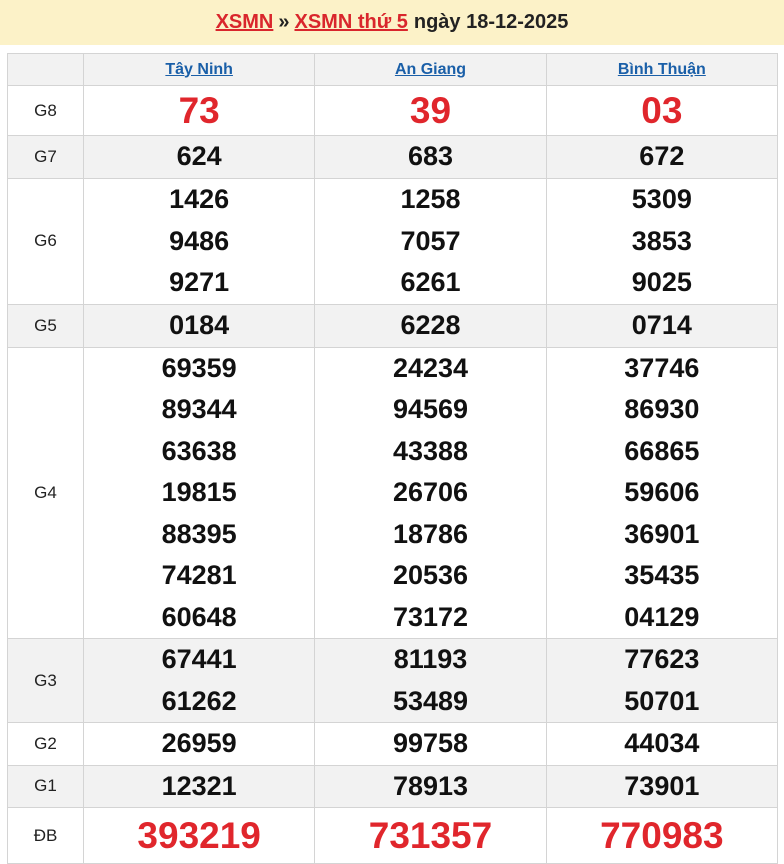 This screenshot has height=864, width=784. Describe the element at coordinates (199, 69) in the screenshot. I see `province-link-tay-ninh: Tây Ninh` at that location.